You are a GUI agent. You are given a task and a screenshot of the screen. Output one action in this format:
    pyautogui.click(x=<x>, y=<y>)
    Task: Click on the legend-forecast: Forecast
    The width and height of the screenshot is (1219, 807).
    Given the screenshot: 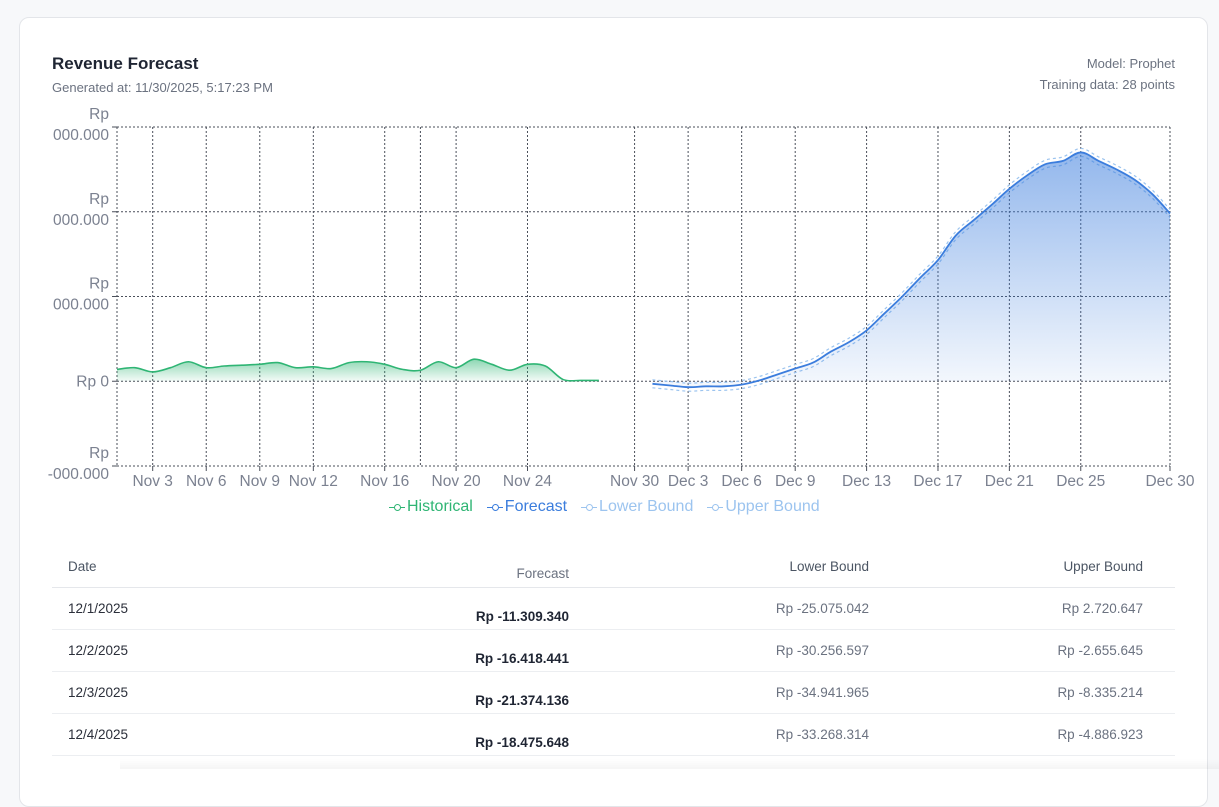 What is the action you would take?
    pyautogui.click(x=527, y=507)
    